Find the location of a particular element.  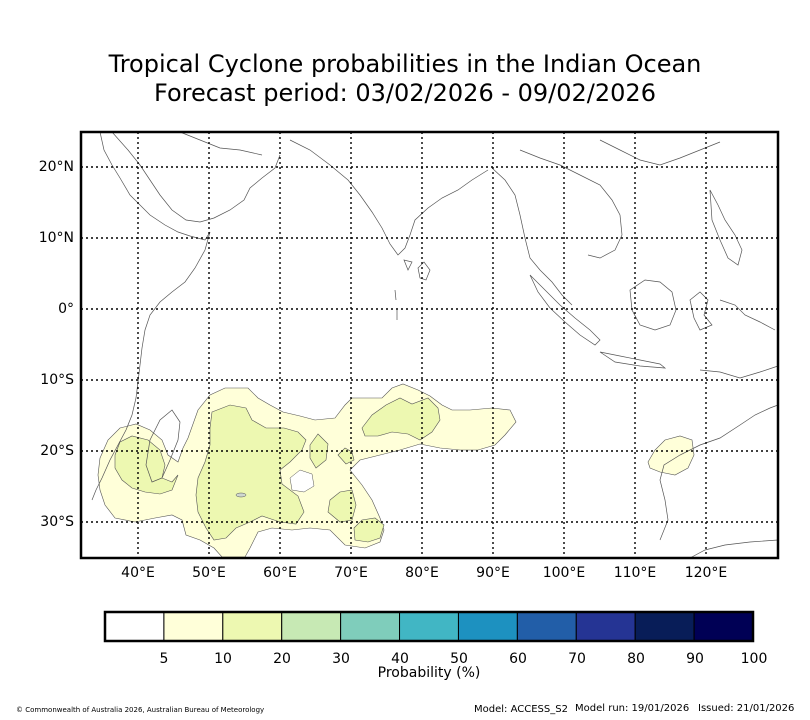

lon-label-100e: 100°E is located at coordinates (564, 573).